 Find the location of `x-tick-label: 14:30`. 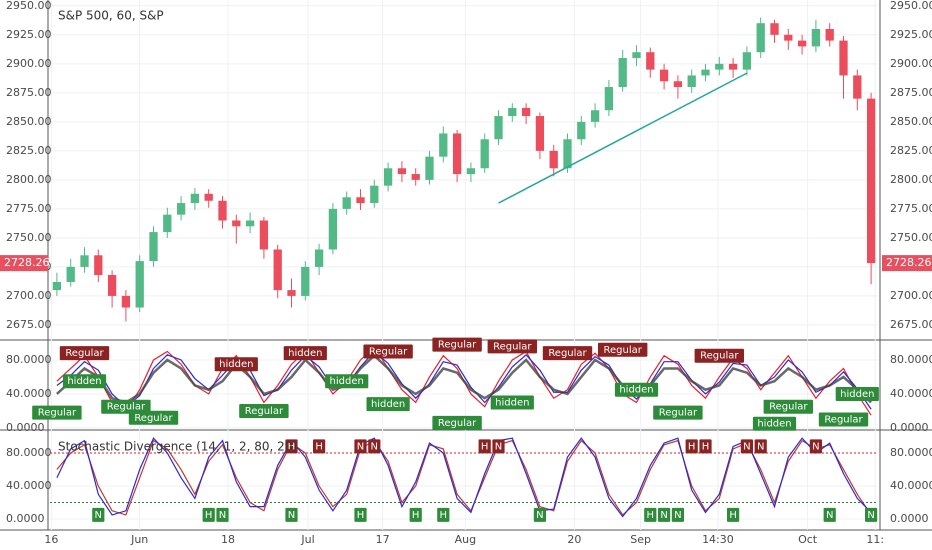

x-tick-label: 14:30 is located at coordinates (718, 539).